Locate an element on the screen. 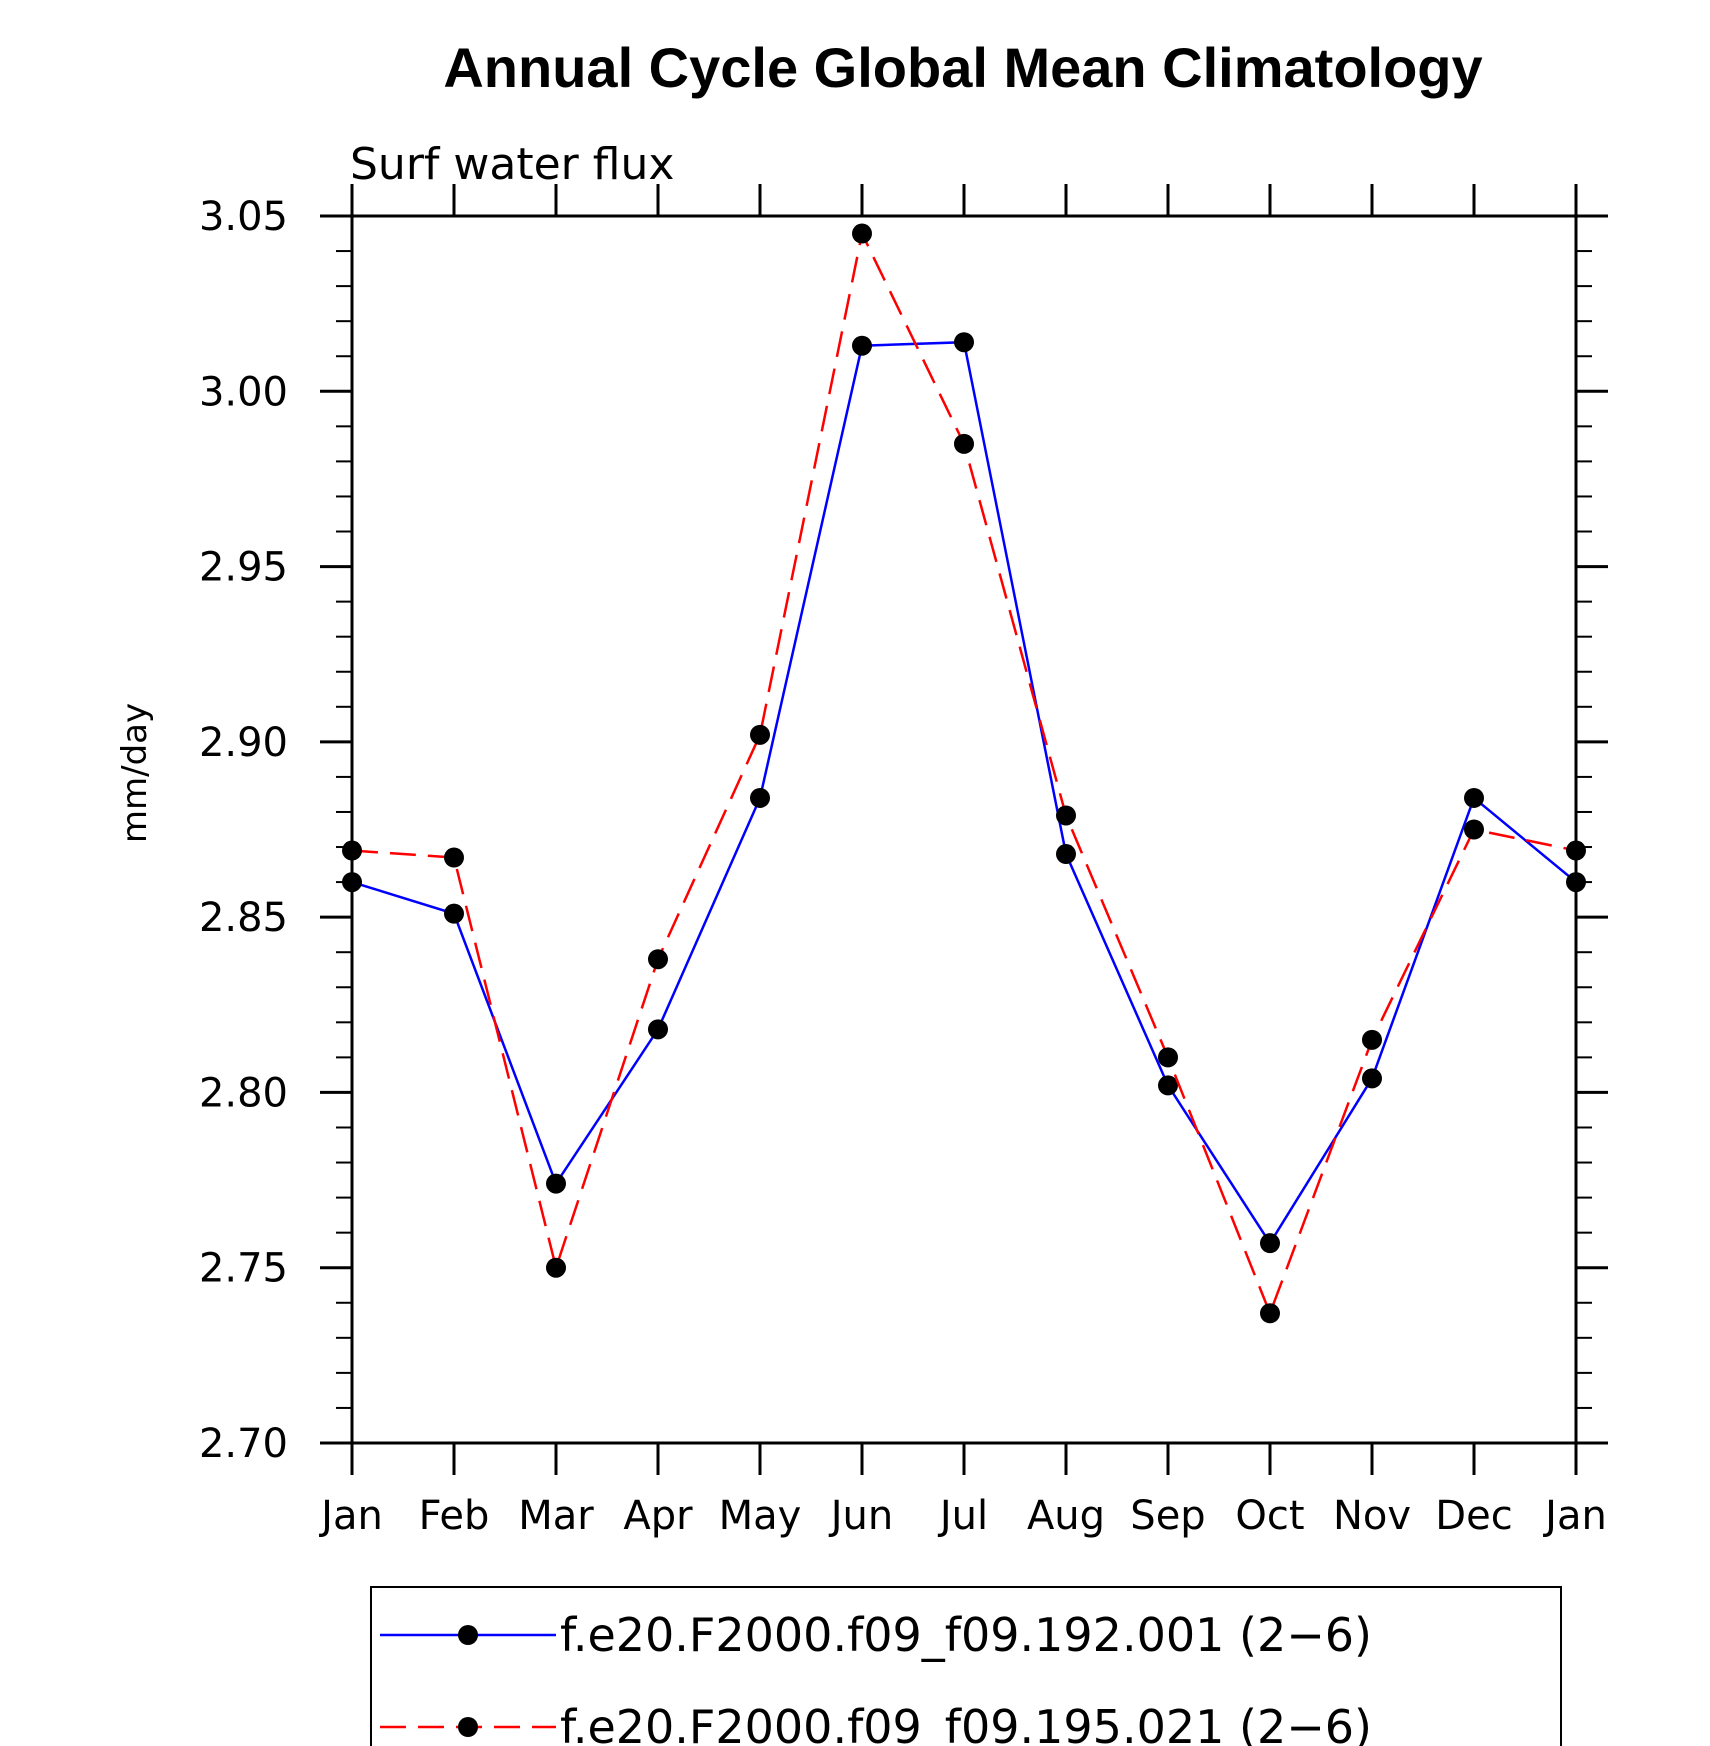 Image resolution: width=1710 pixels, height=1746 pixels. legend-frame is located at coordinates (966, 1666).